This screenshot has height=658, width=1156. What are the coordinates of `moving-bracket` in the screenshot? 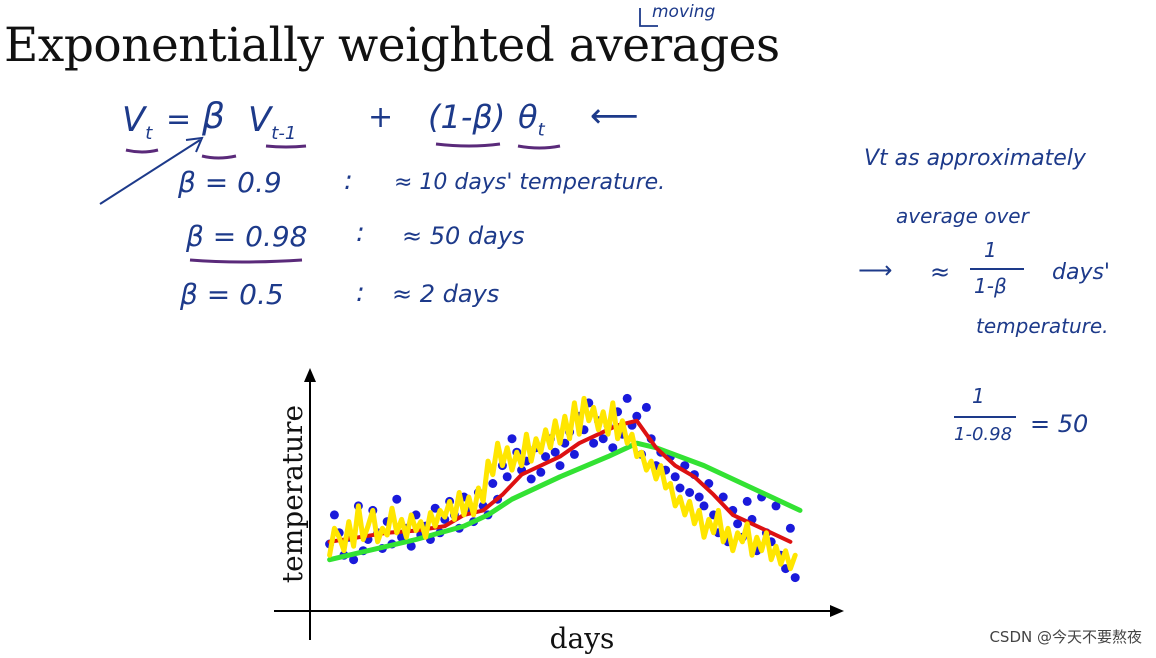 It's located at (648, 17).